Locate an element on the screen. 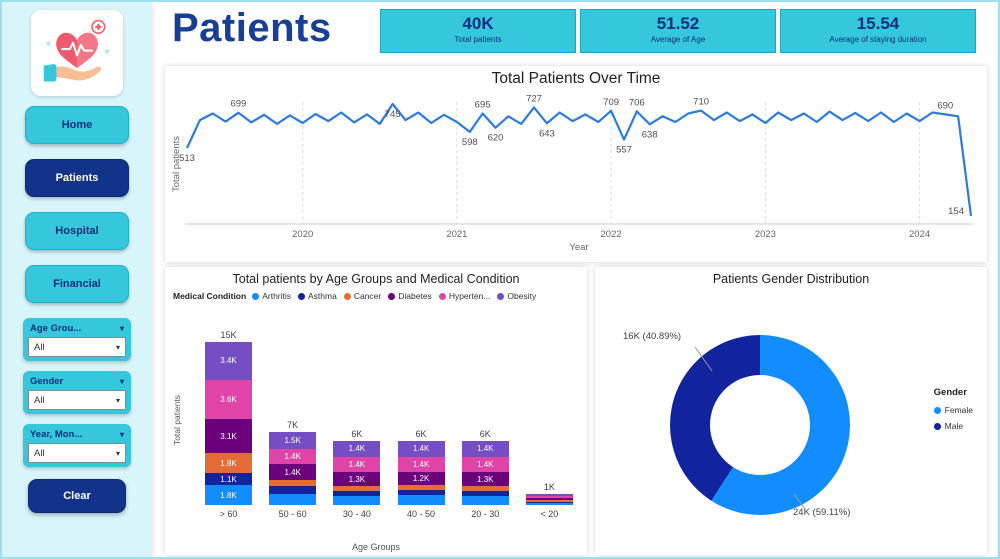 The width and height of the screenshot is (1000, 559). line-chart-title: Total Patients Over Time is located at coordinates (576, 78).